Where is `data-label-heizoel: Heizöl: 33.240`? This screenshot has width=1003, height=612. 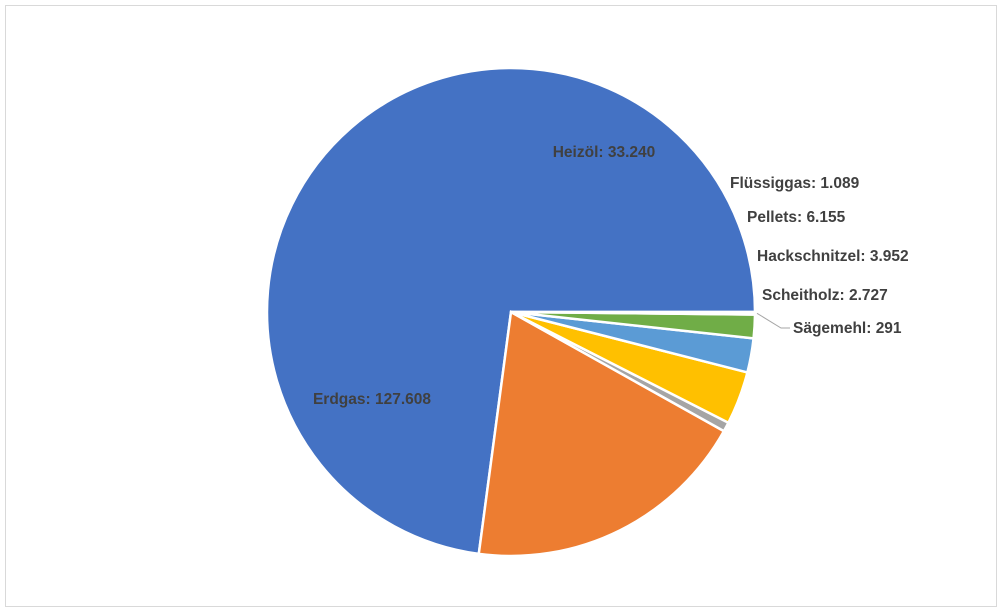 data-label-heizoel: Heizöl: 33.240 is located at coordinates (604, 152).